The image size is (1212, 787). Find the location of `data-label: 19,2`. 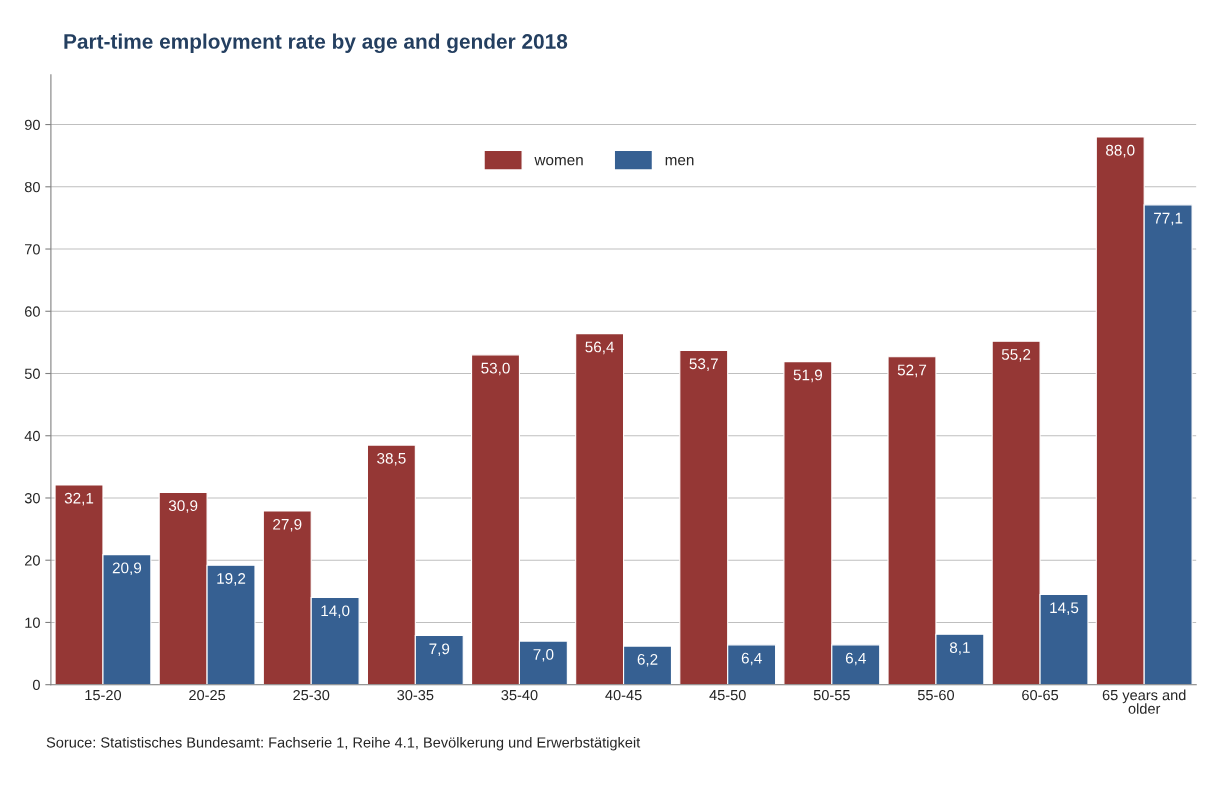

data-label: 19,2 is located at coordinates (231, 579).